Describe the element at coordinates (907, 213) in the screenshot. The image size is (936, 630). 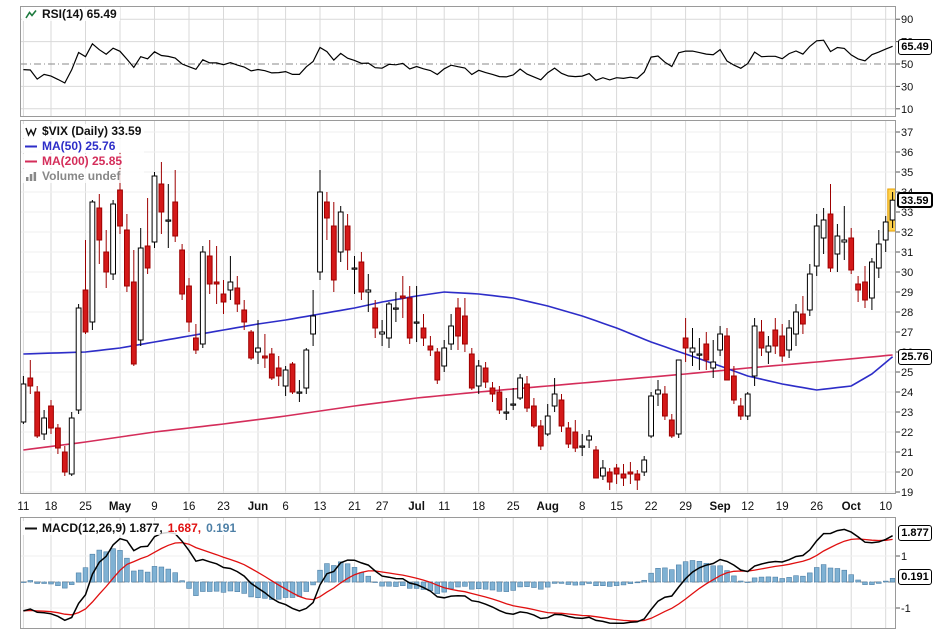
I see `svg-text: 33` at that location.